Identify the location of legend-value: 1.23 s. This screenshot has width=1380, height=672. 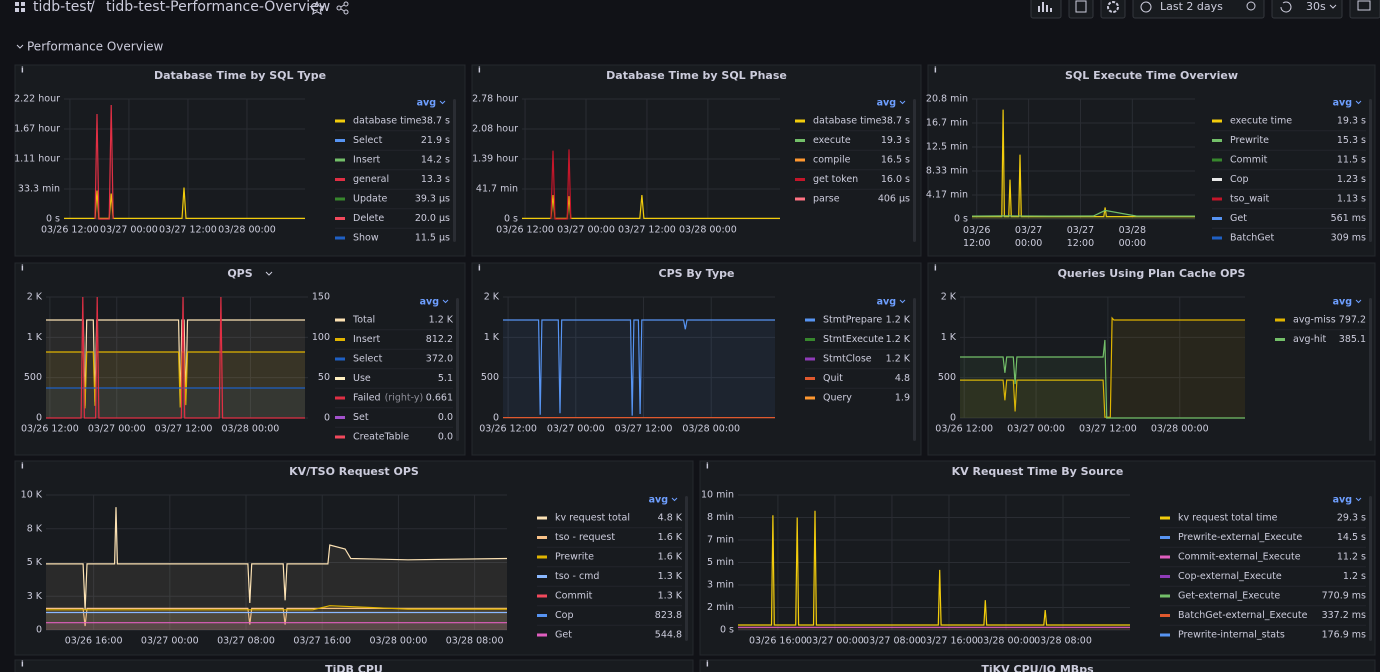
(1351, 179).